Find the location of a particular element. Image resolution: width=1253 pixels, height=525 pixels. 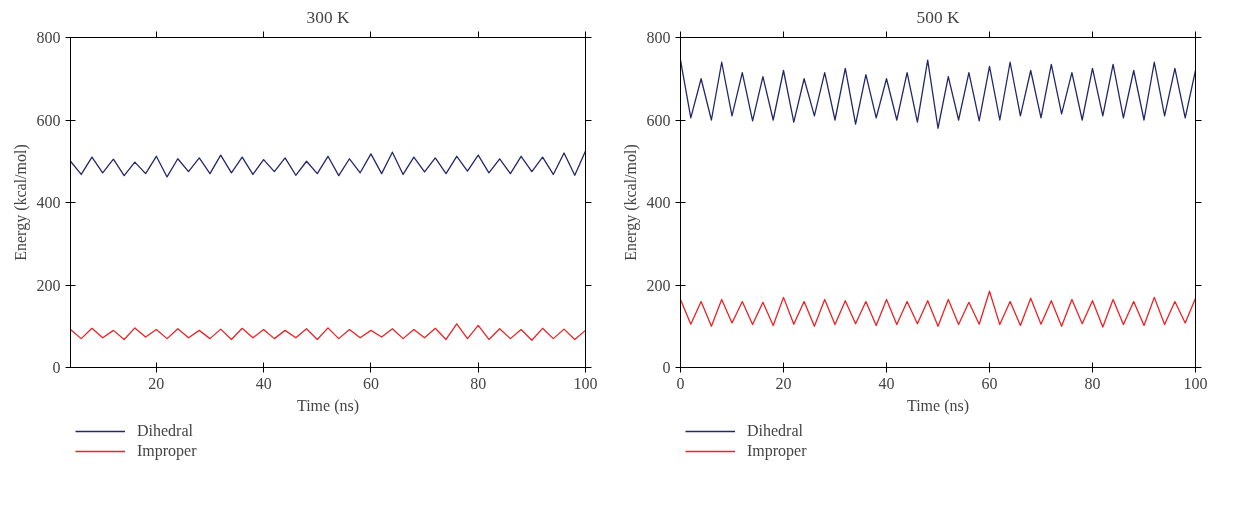

chart-title: 500 K is located at coordinates (938, 17).